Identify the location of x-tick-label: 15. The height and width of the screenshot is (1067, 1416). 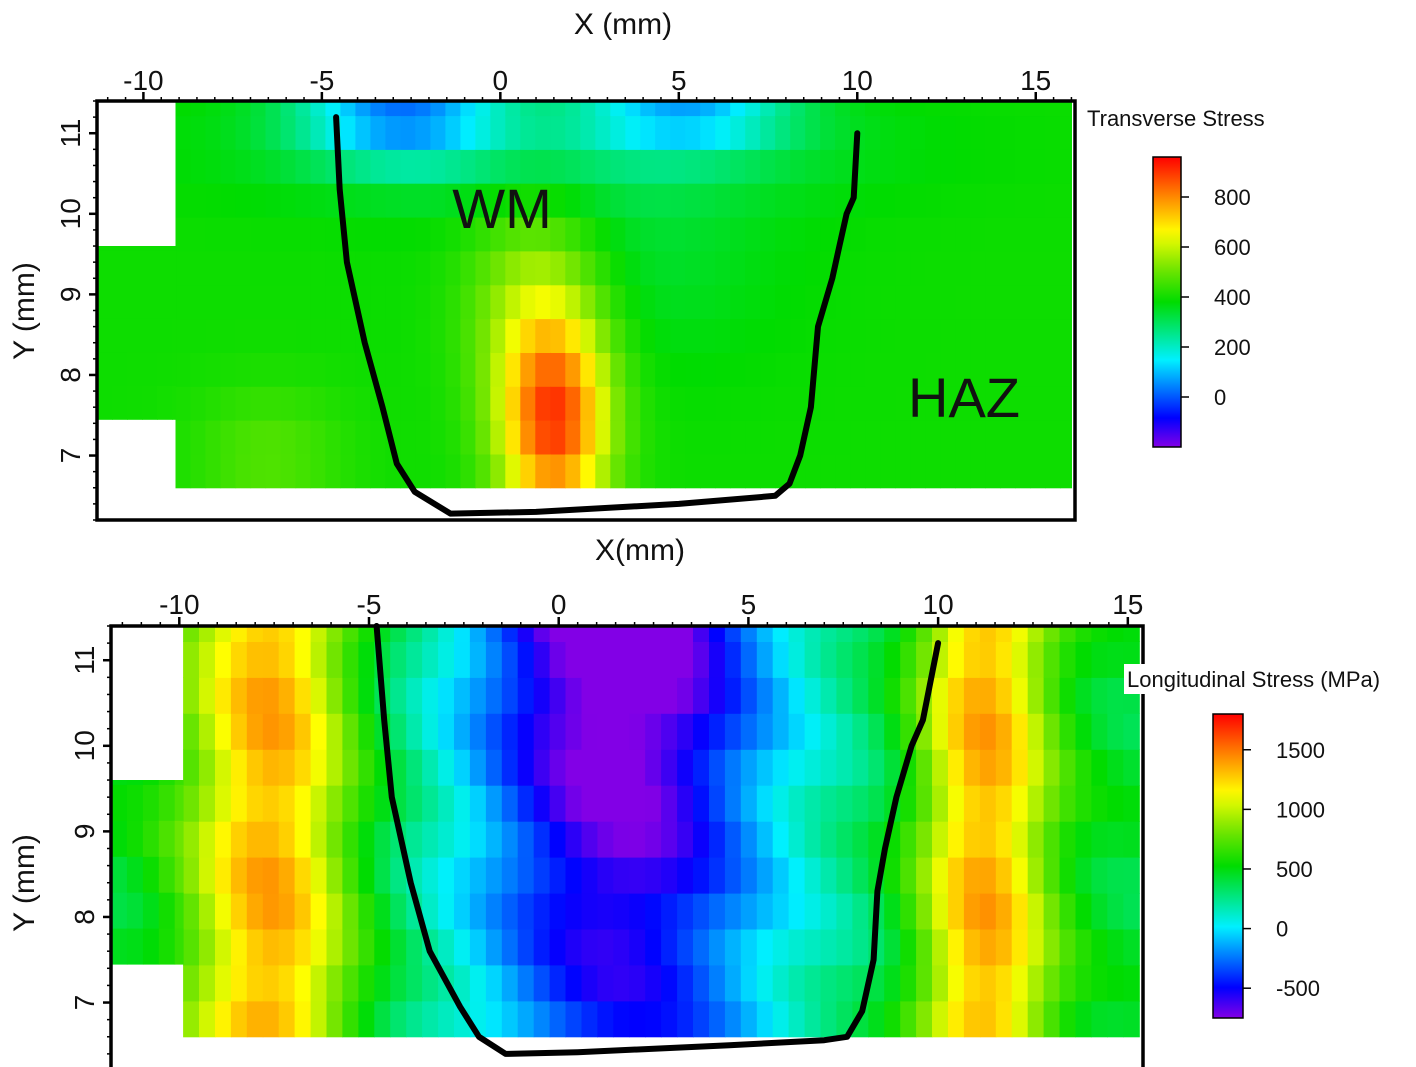
(1127, 604).